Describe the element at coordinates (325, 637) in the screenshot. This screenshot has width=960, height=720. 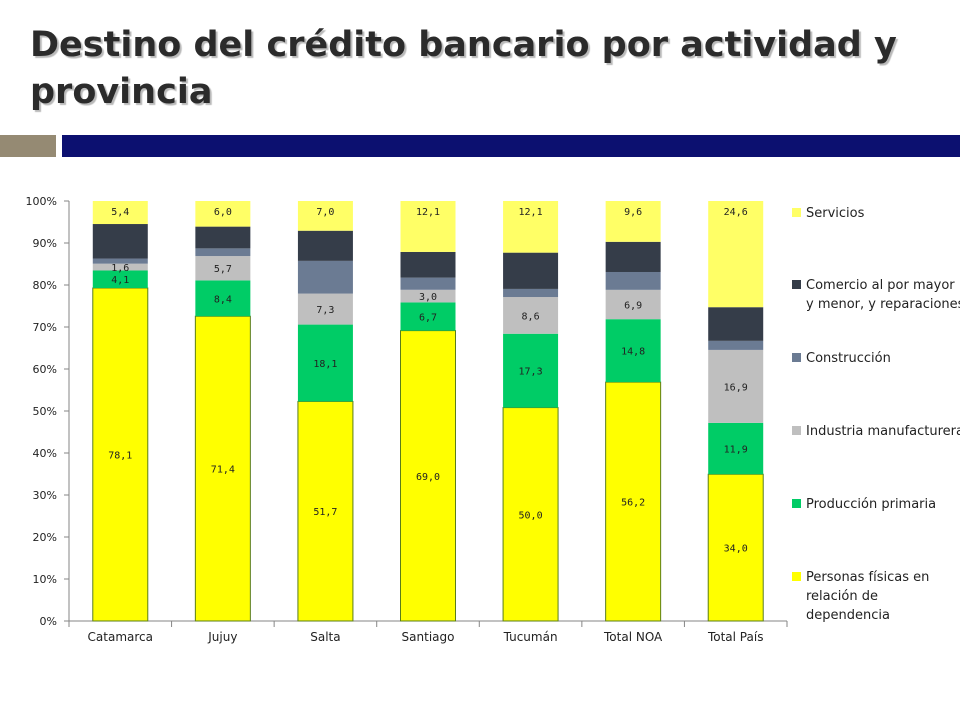
I see `x-tick-label: Salta` at that location.